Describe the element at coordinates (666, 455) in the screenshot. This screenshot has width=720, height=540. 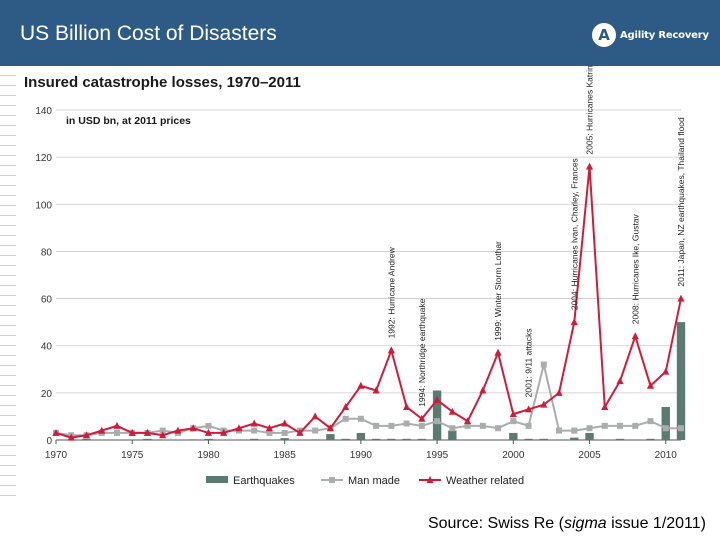
I see `x-tick-label: 2010` at that location.